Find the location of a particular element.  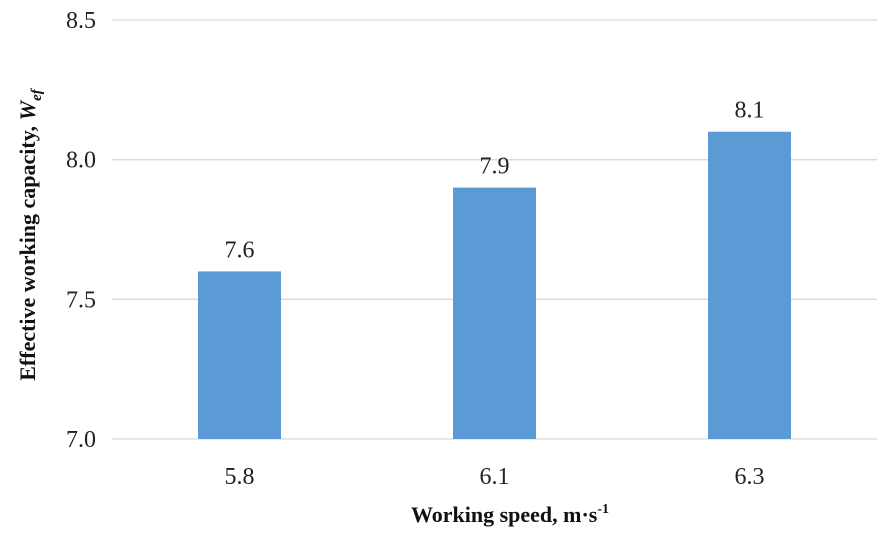

data-label: 7.6 is located at coordinates (240, 250).